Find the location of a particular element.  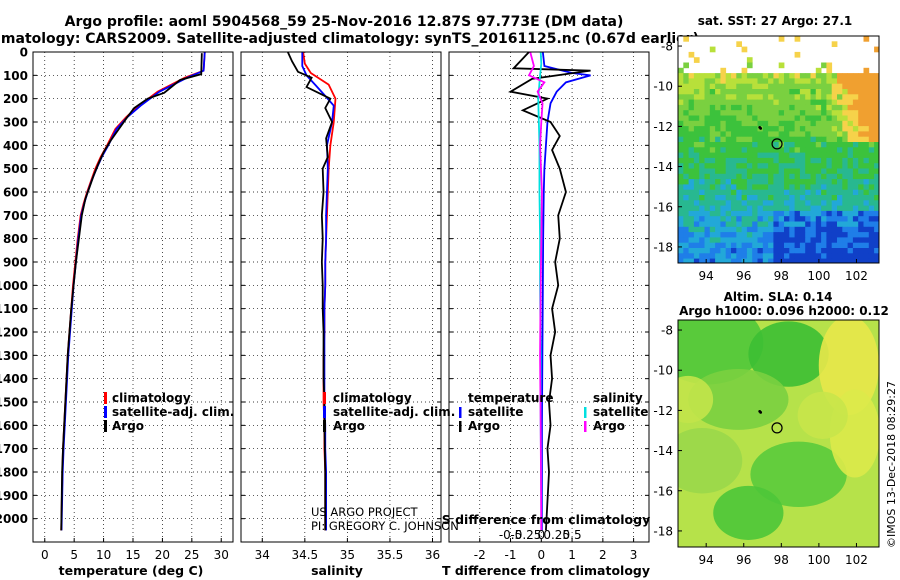

x-tick-label: -2 is located at coordinates (480, 555).